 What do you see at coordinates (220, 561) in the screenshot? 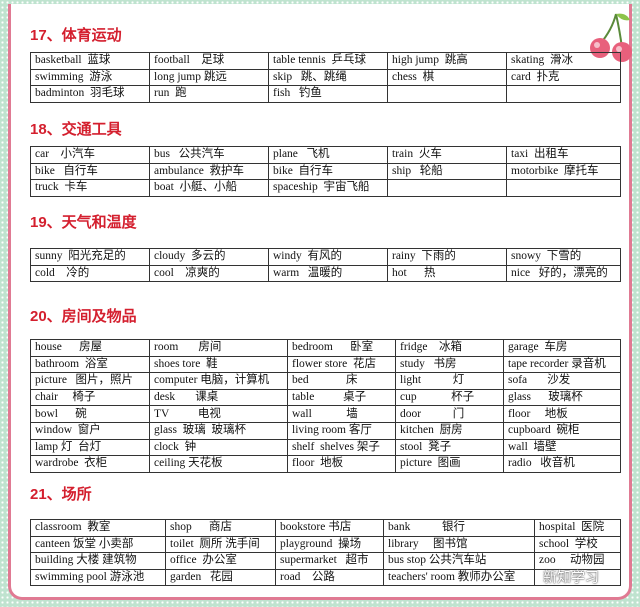
I see `vocab-cell: office 办公室` at bounding box center [220, 561].